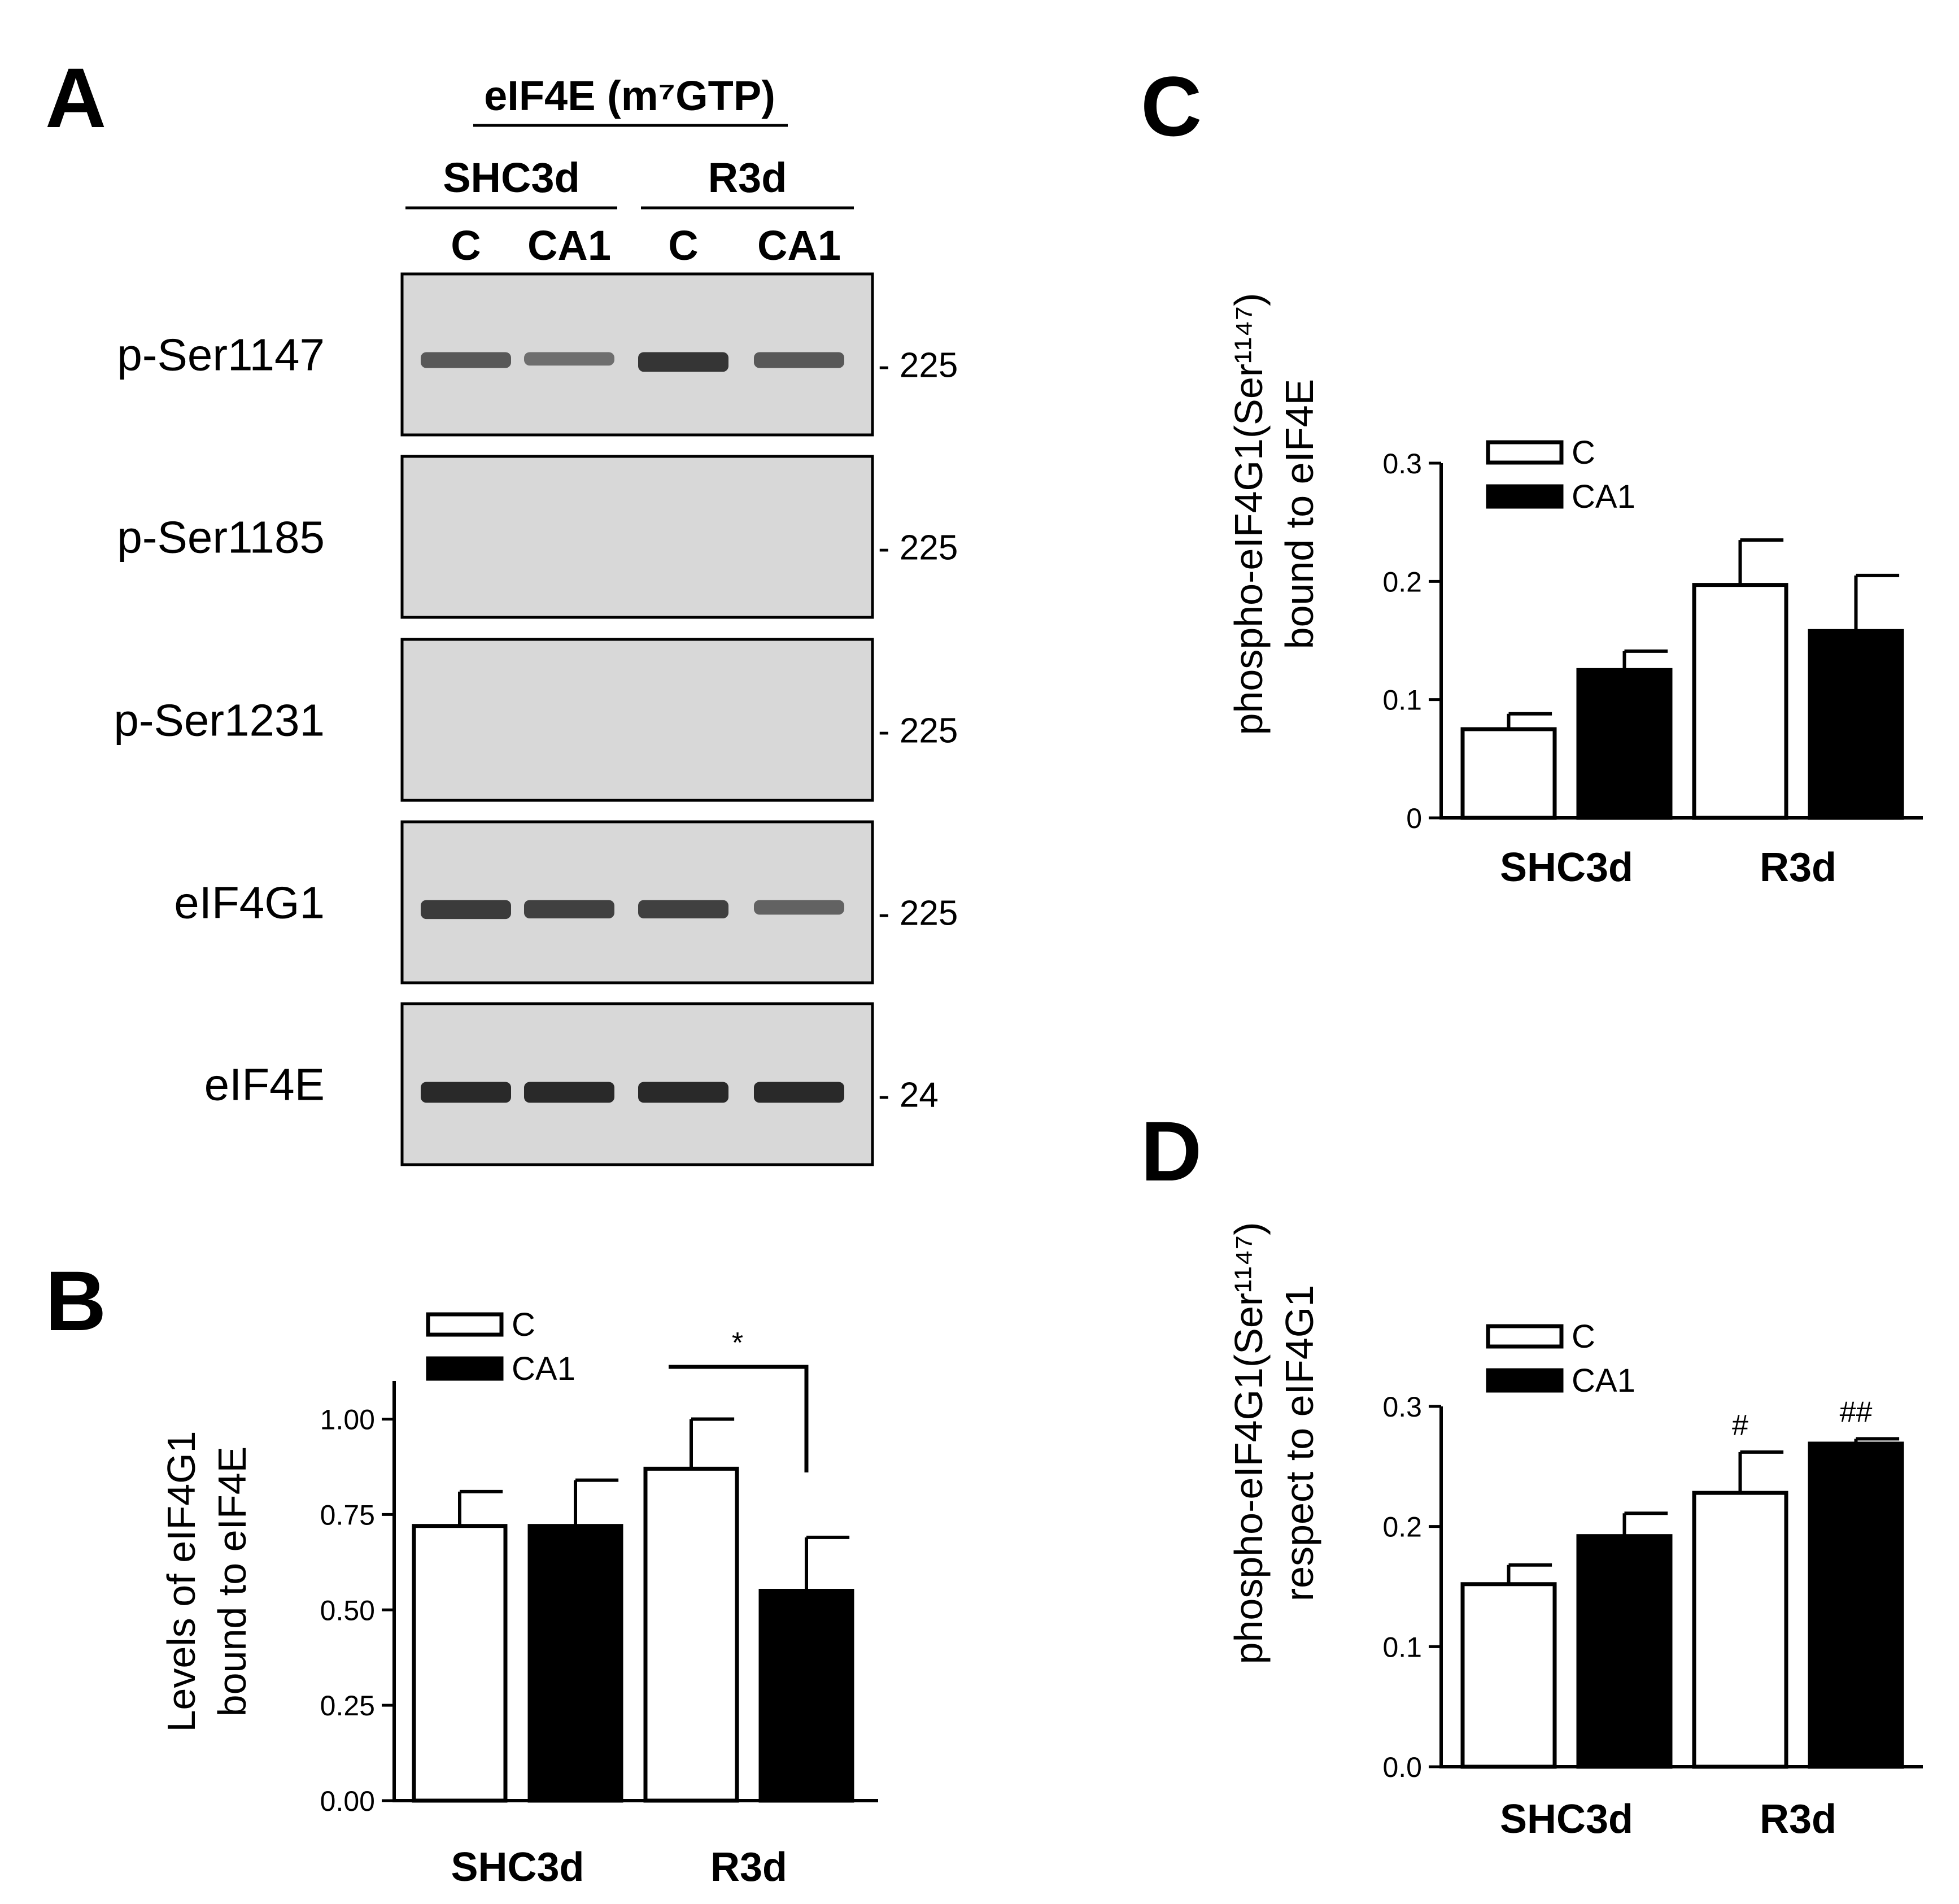 The height and width of the screenshot is (1904, 1959). I want to click on blot-row: p-Ser1147 - 225, so click(537, 354).